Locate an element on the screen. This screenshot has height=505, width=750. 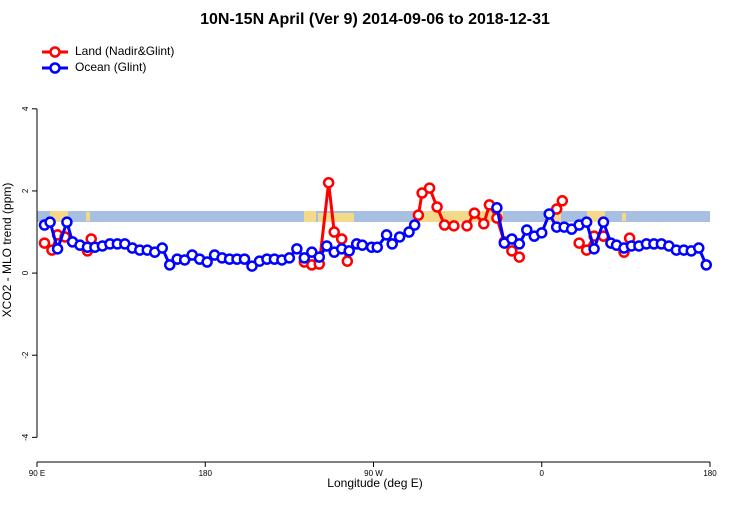
y-tick-label: -2 is located at coordinates (25, 355).